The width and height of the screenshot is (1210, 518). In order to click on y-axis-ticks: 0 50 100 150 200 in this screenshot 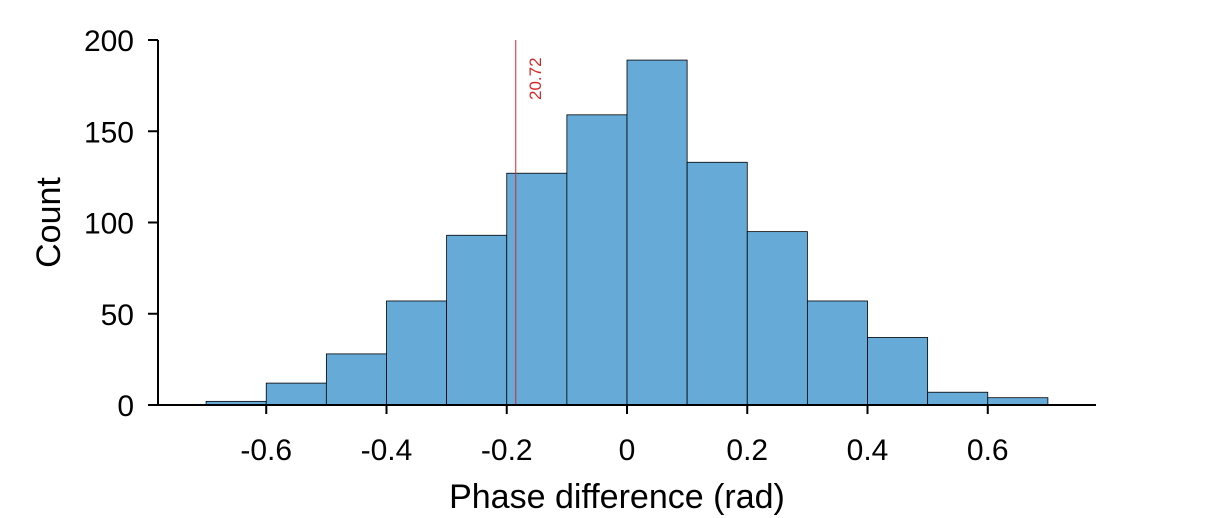, I will do `click(121, 224)`.